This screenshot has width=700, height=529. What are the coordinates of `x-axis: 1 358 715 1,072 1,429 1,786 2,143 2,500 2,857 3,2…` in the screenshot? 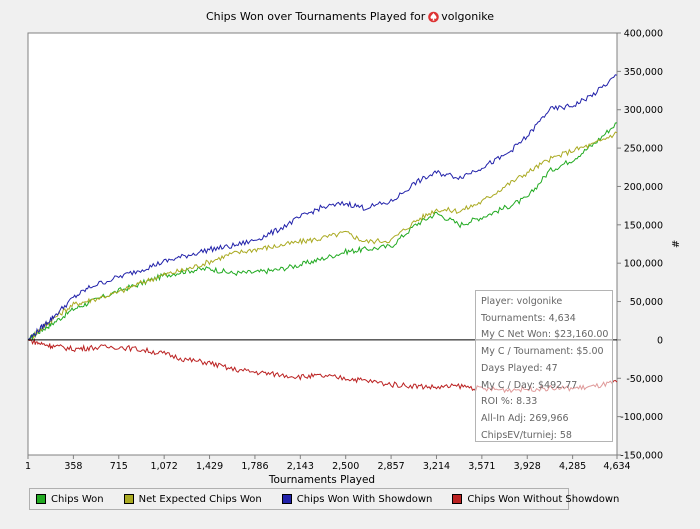 It's located at (328, 463).